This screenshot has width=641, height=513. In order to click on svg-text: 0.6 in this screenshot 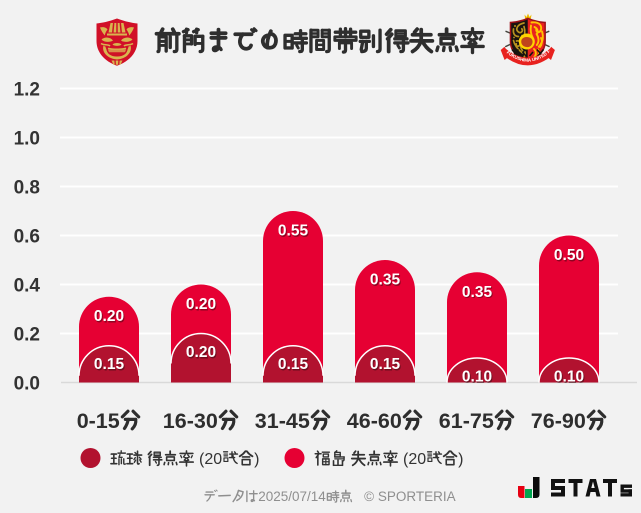, I will do `click(27, 236)`.